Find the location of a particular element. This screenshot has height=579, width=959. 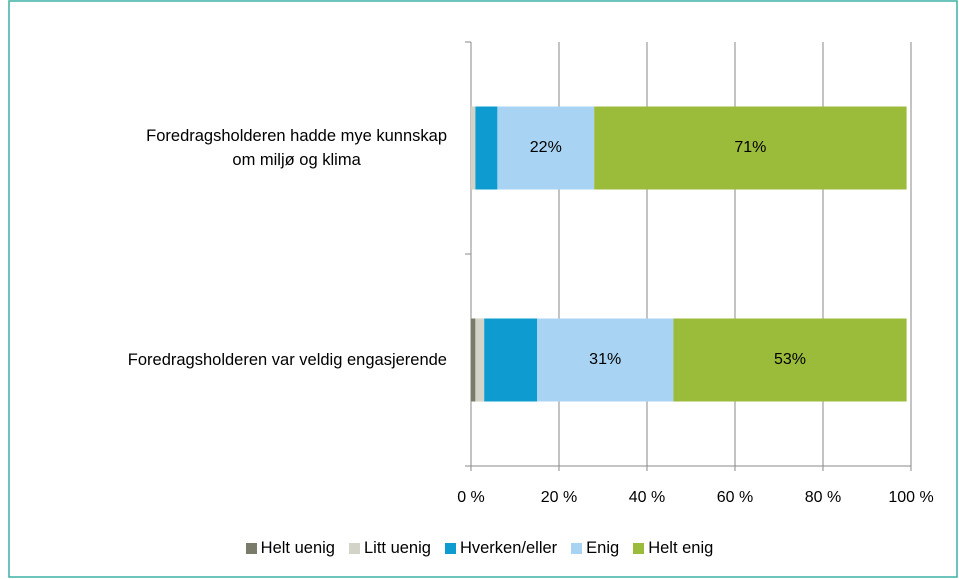

x-tick-label: 60 % is located at coordinates (735, 497).